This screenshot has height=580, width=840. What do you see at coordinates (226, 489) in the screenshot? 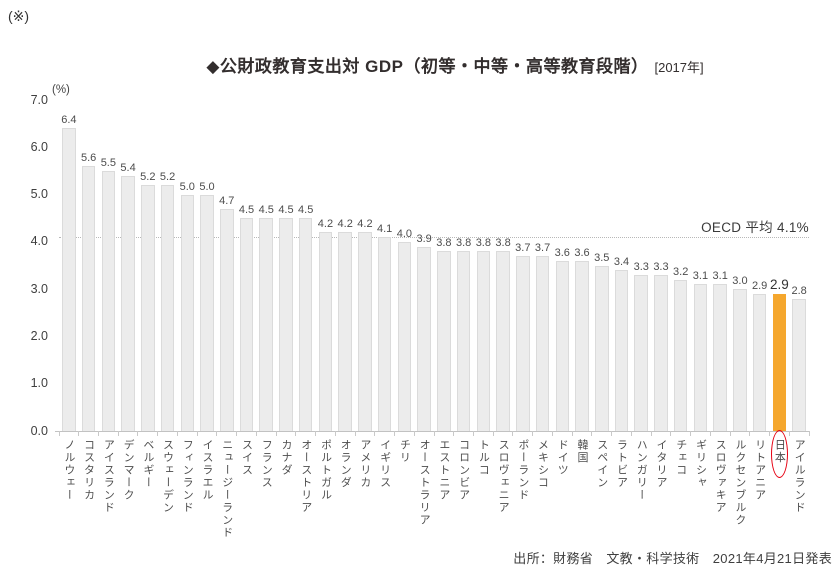
I see `category-label: ニュージーランド` at bounding box center [226, 489].